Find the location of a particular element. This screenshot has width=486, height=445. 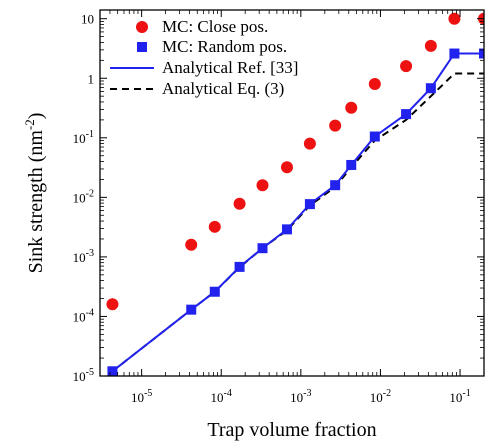

y-axis-title: Sink strength (nm-2) is located at coordinates (34, 193).